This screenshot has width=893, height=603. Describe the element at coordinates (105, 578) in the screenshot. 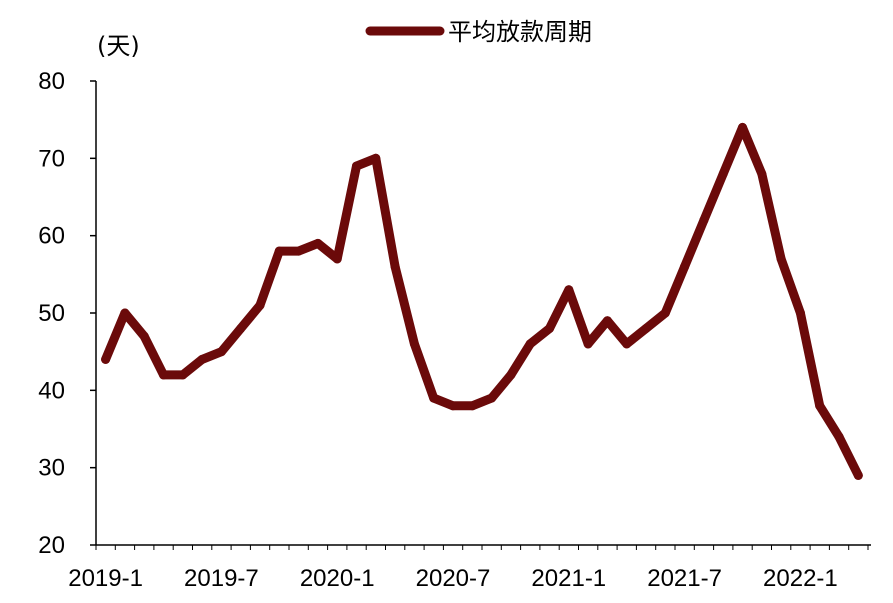

I see `x-tick-label: 2019-1` at that location.